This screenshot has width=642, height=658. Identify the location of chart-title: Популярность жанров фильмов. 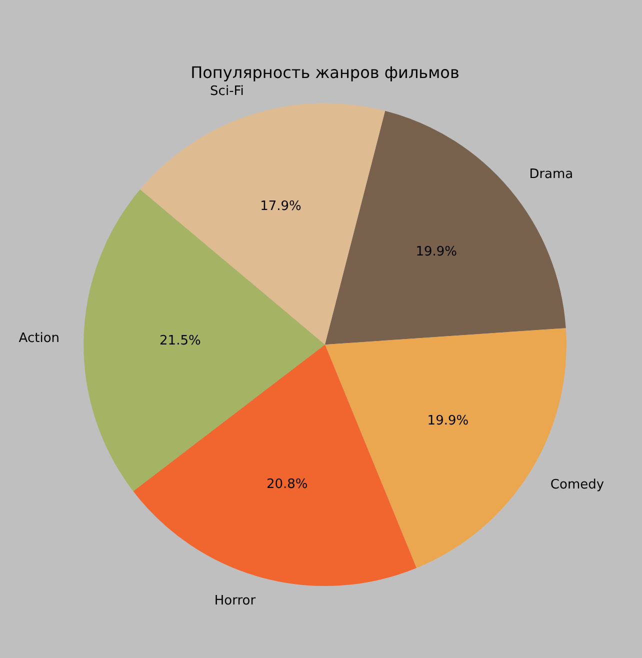
(325, 72).